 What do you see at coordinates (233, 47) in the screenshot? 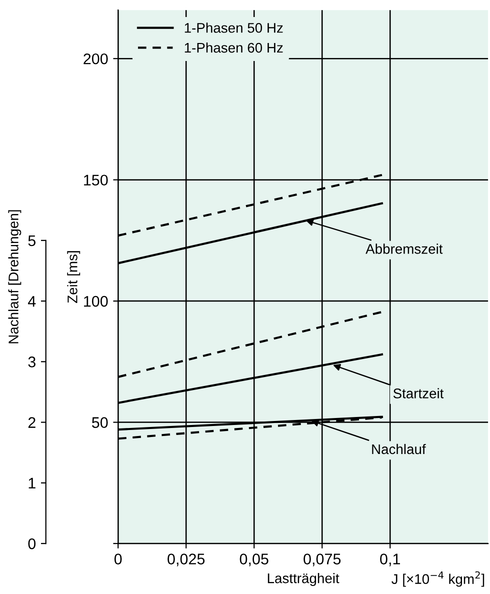
I see `legend-label: 1-Phasen 60 Hz` at bounding box center [233, 47].